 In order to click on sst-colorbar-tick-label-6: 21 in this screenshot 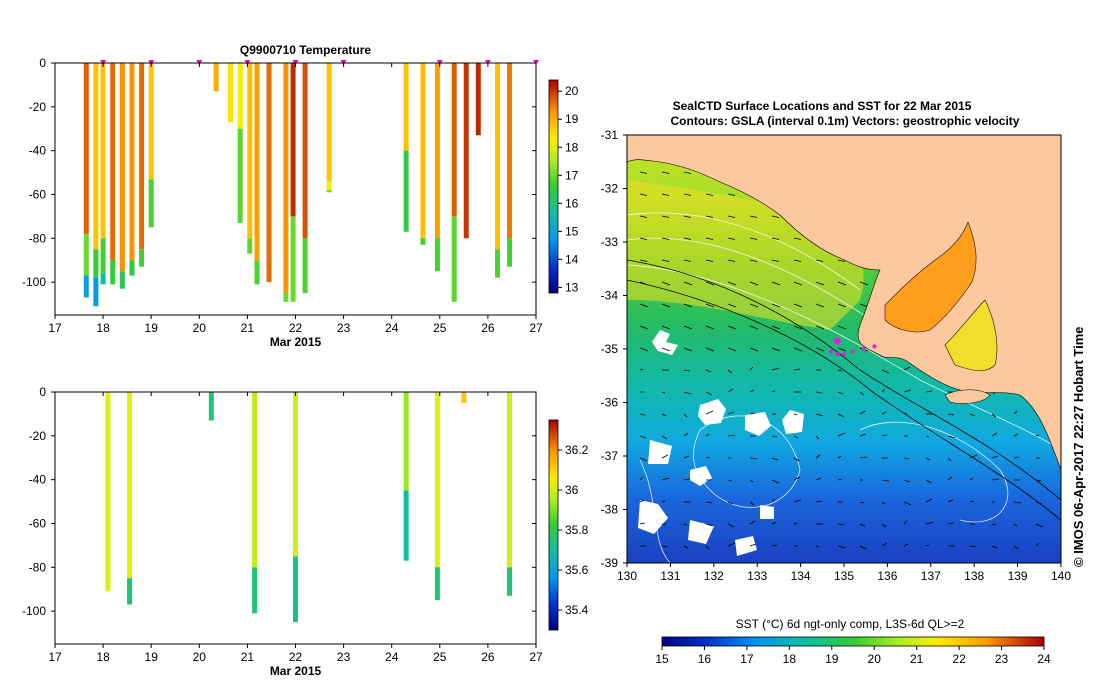, I will do `click(917, 659)`.